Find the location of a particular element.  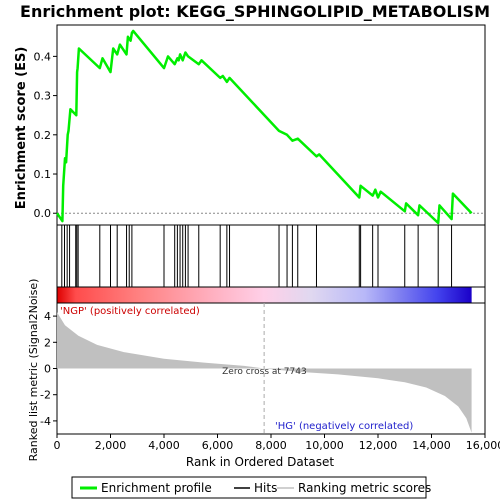

x-tick-label: 6,000 is located at coordinates (218, 445).